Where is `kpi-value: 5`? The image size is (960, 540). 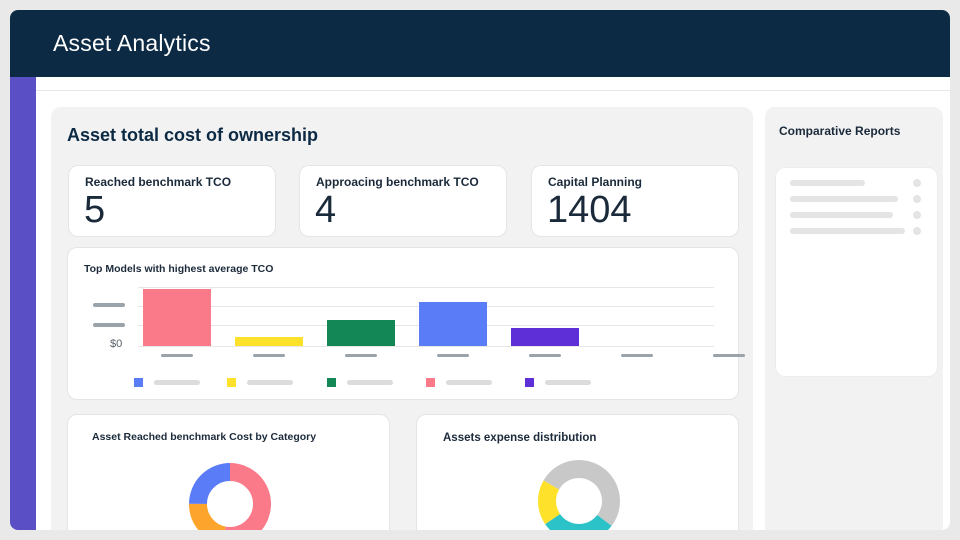 kpi-value: 5 is located at coordinates (95, 210).